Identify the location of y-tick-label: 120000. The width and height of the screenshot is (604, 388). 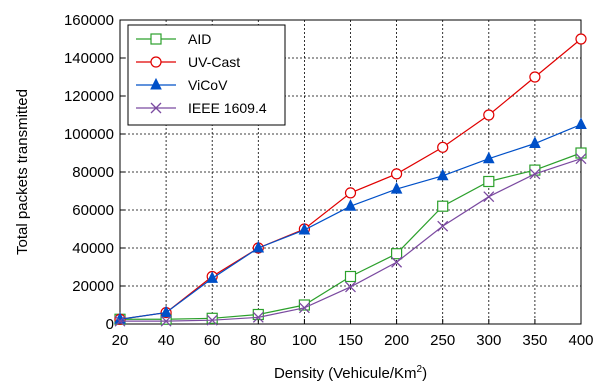
(89, 96).